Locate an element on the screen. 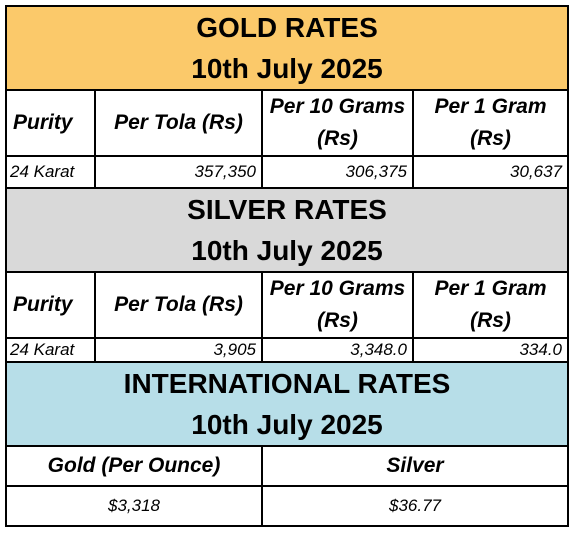 The height and width of the screenshot is (550, 574). international-title: INTERNATIONAL RATES is located at coordinates (287, 383).